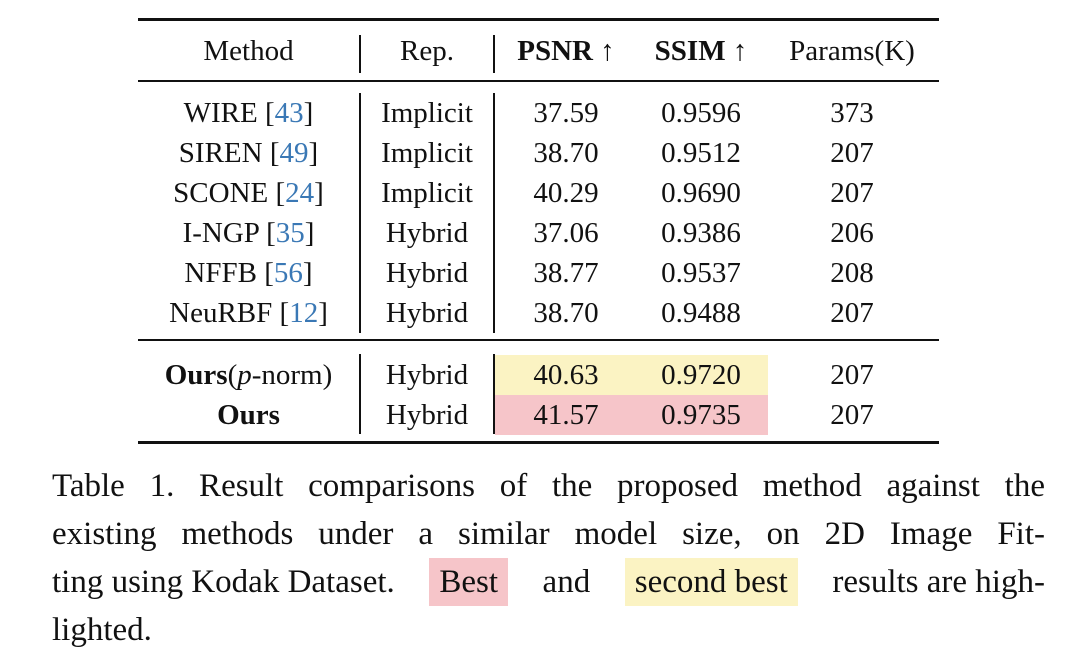 The image size is (1080, 661). I want to click on ours-params: 207, so click(852, 415).